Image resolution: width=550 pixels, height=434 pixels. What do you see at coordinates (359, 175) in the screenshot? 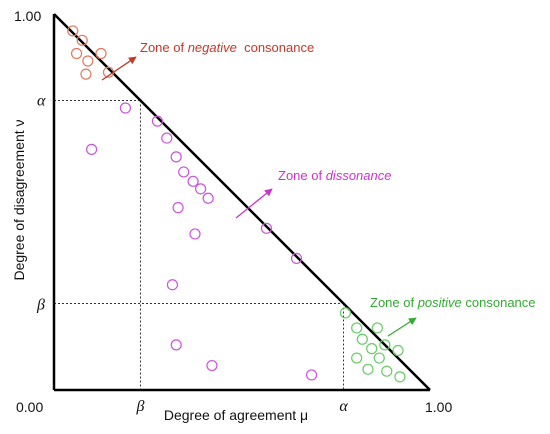
I see `zone-dissonance-emph: dissonance` at bounding box center [359, 175].